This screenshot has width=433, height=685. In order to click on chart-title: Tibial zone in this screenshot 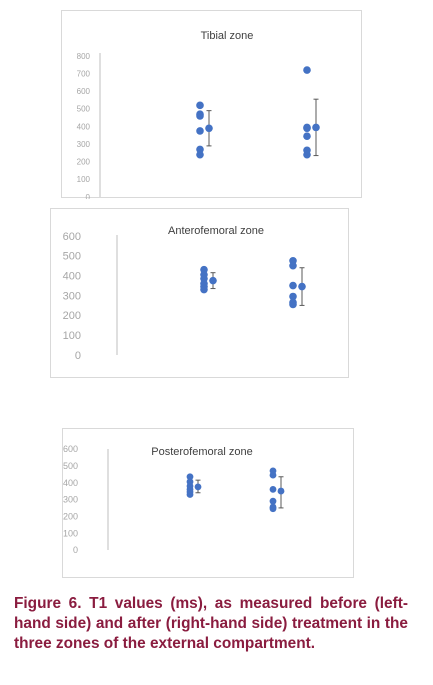, I will do `click(227, 36)`.